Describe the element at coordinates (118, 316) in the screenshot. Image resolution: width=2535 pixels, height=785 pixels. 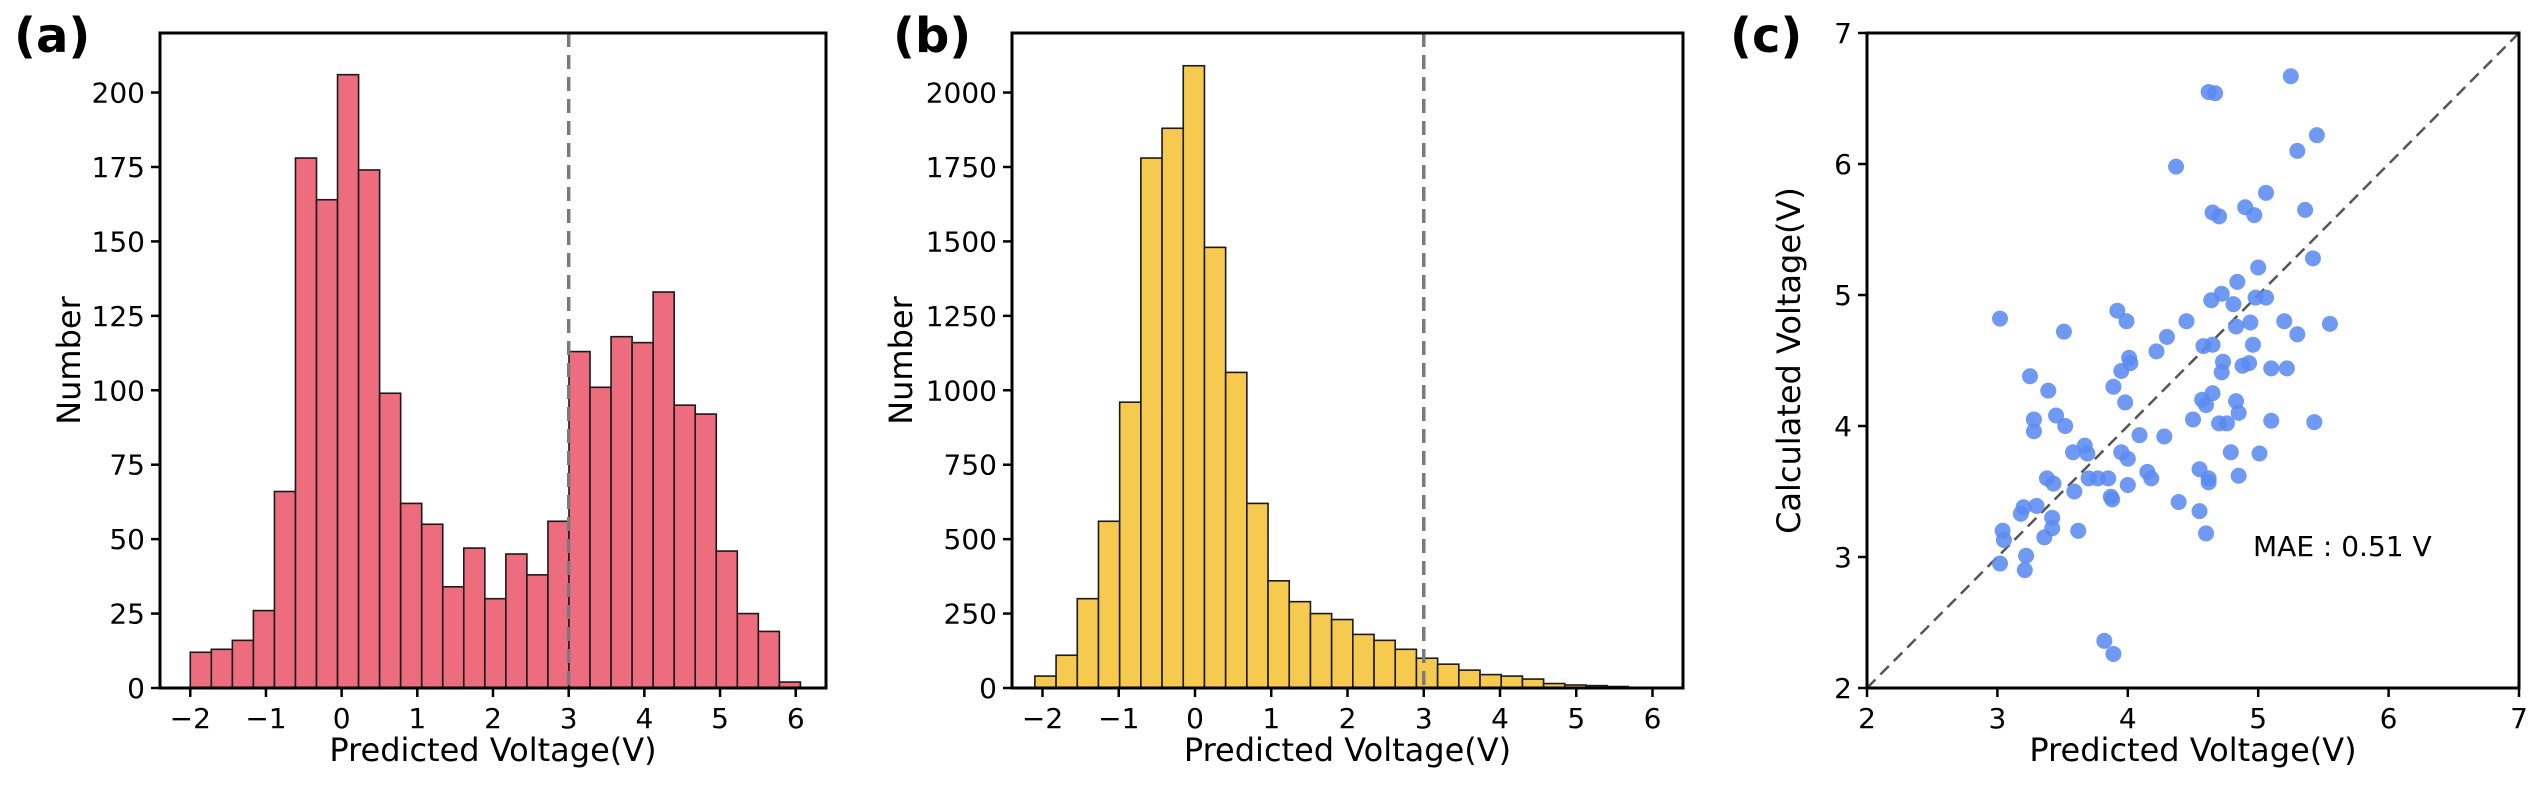
I see `y-tick-label: 125` at that location.